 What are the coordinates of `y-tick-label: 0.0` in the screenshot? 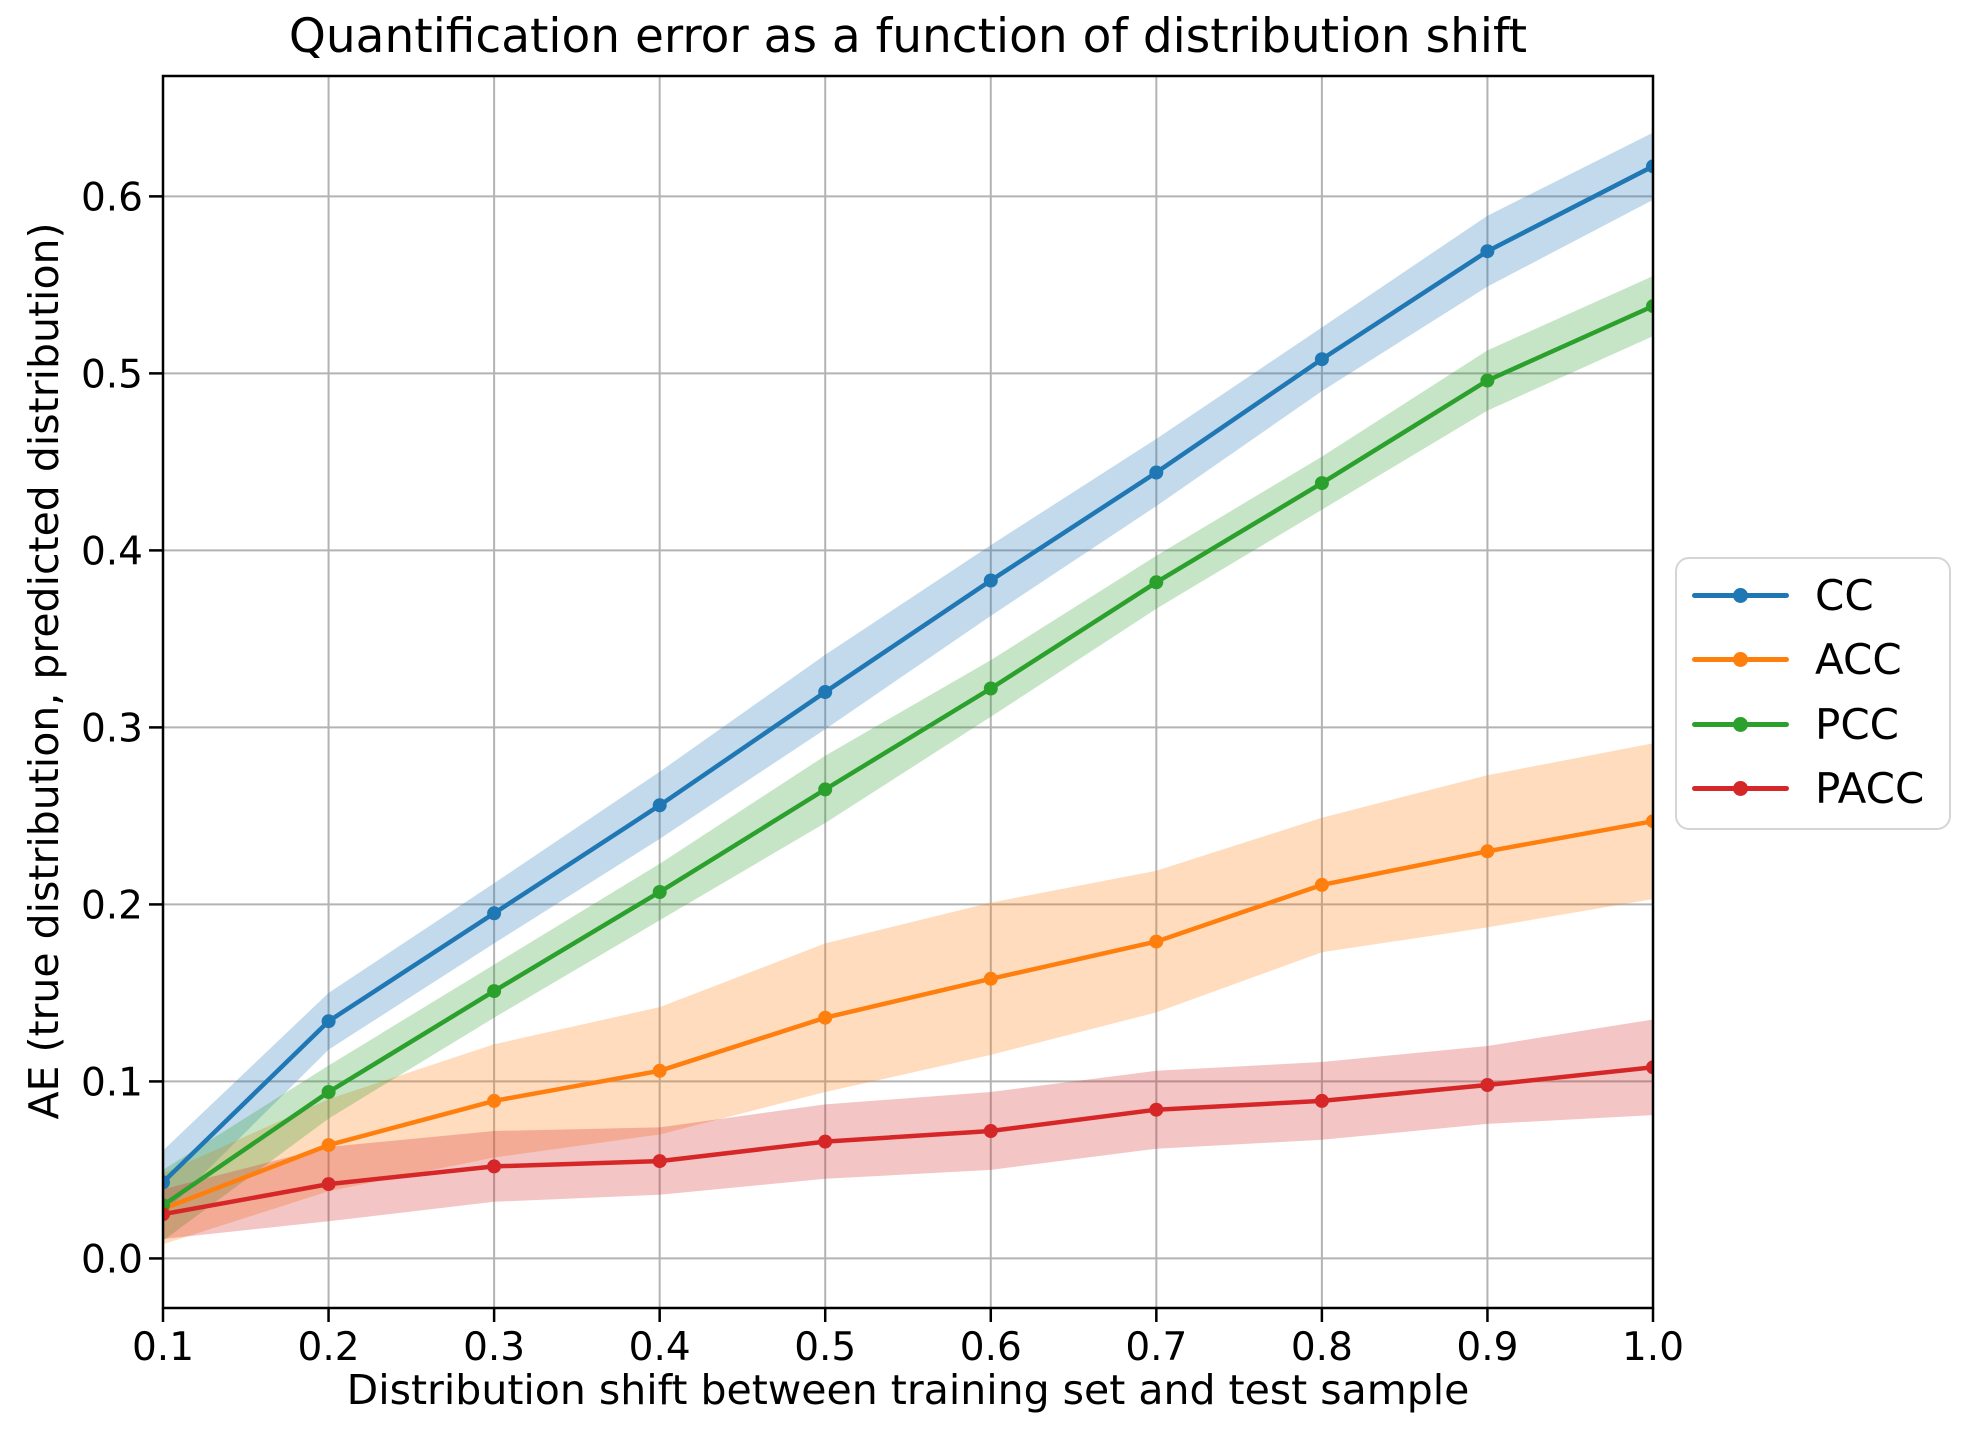 It's located at (112, 1259).